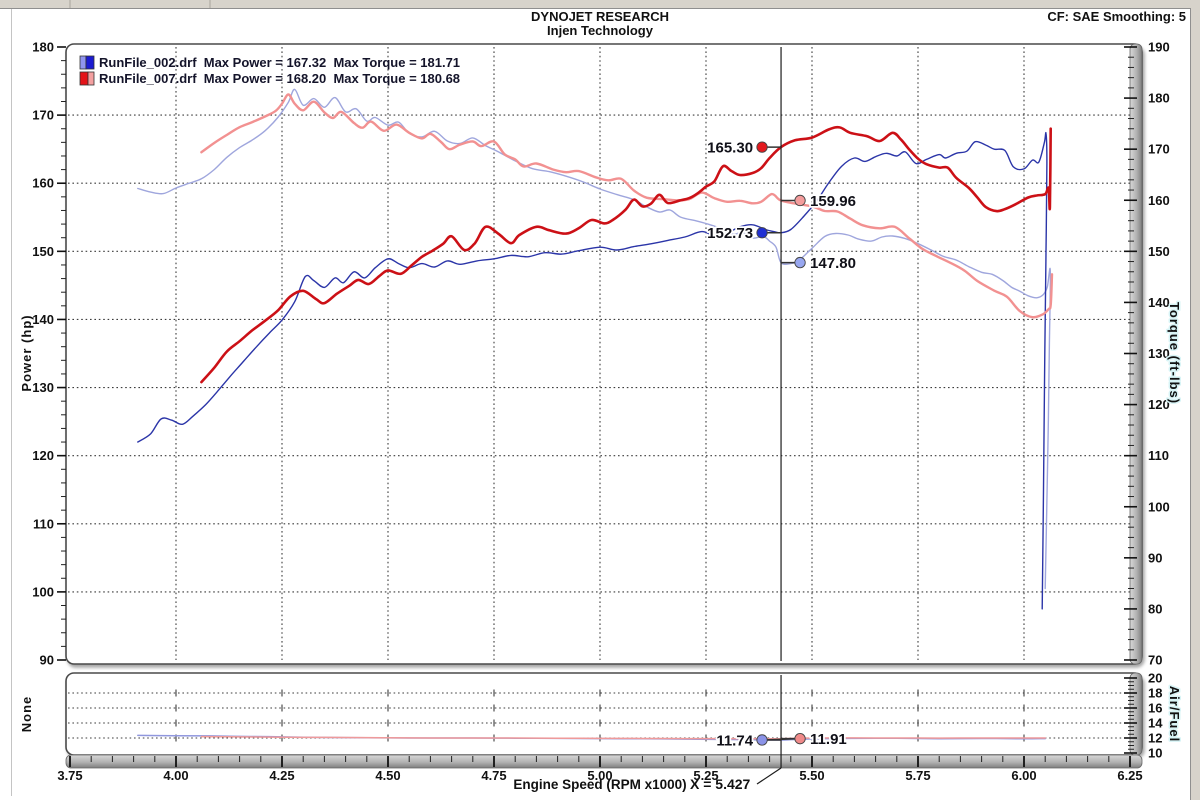 The image size is (1200, 800). What do you see at coordinates (43, 455) in the screenshot?
I see `power-tick-label: 120` at bounding box center [43, 455].